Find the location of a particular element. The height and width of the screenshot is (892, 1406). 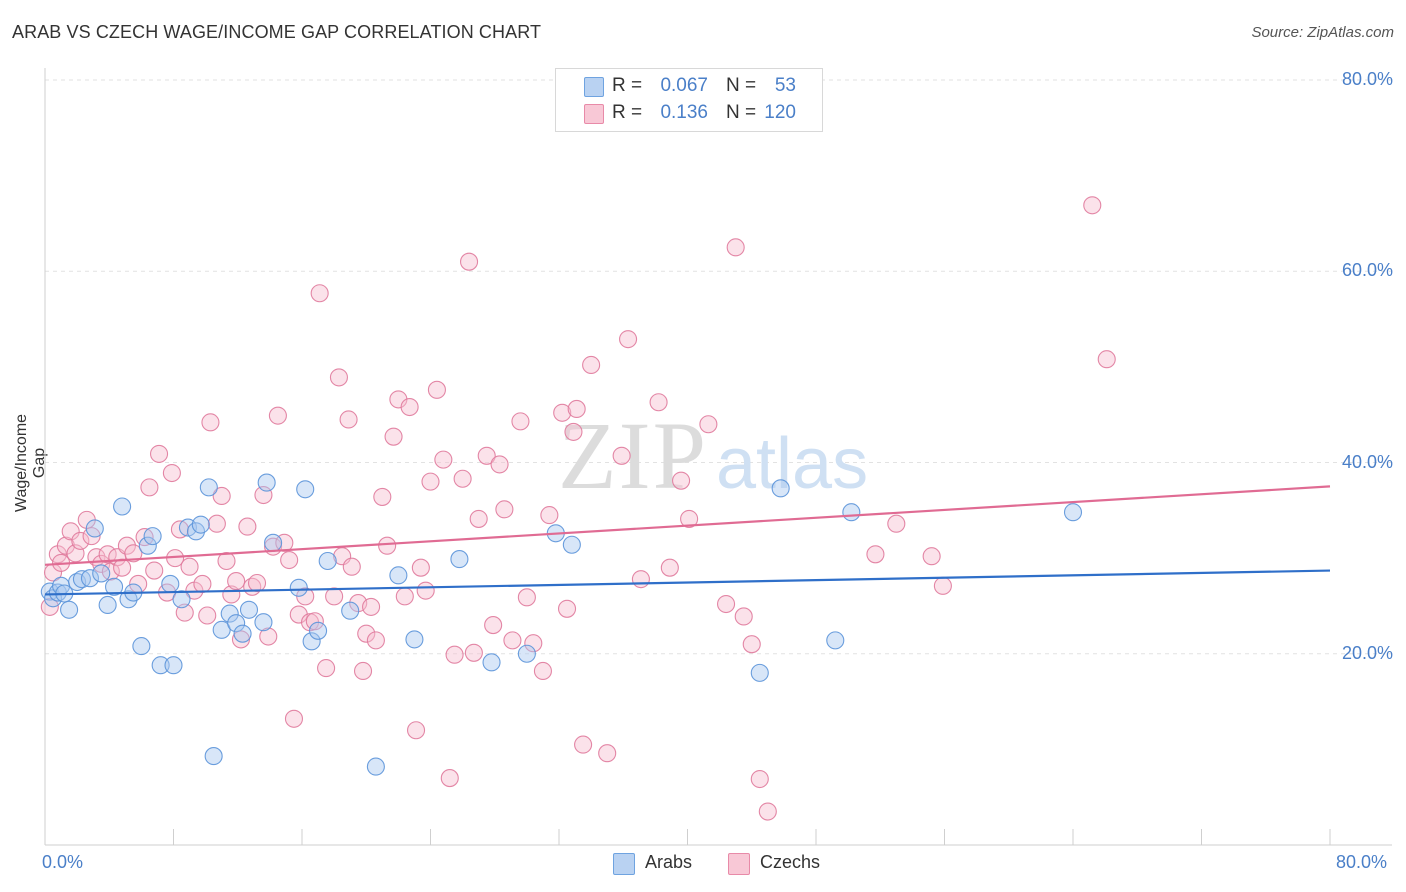

x-tick-label-min: 0.0% is located at coordinates (63, 862).